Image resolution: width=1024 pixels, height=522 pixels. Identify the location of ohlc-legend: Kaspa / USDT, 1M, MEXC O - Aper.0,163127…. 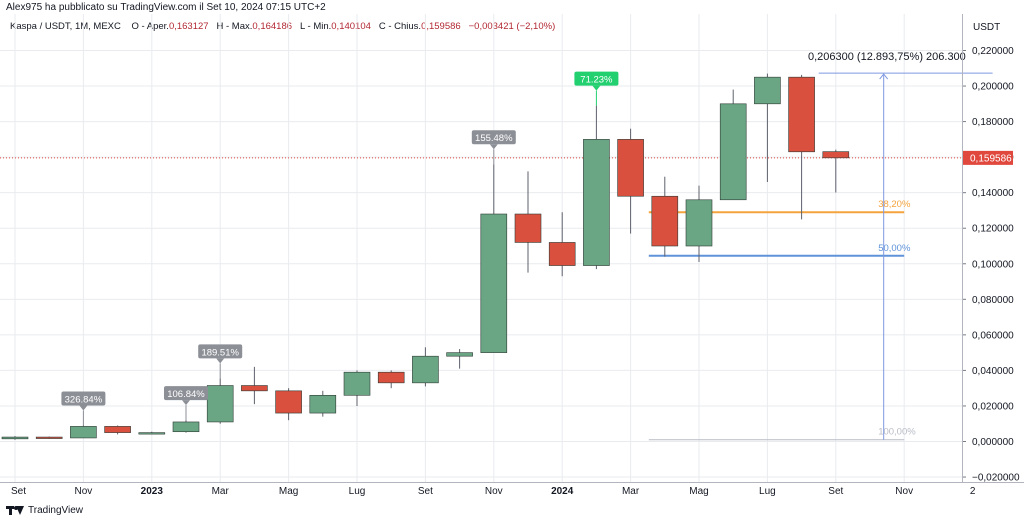
(282, 26).